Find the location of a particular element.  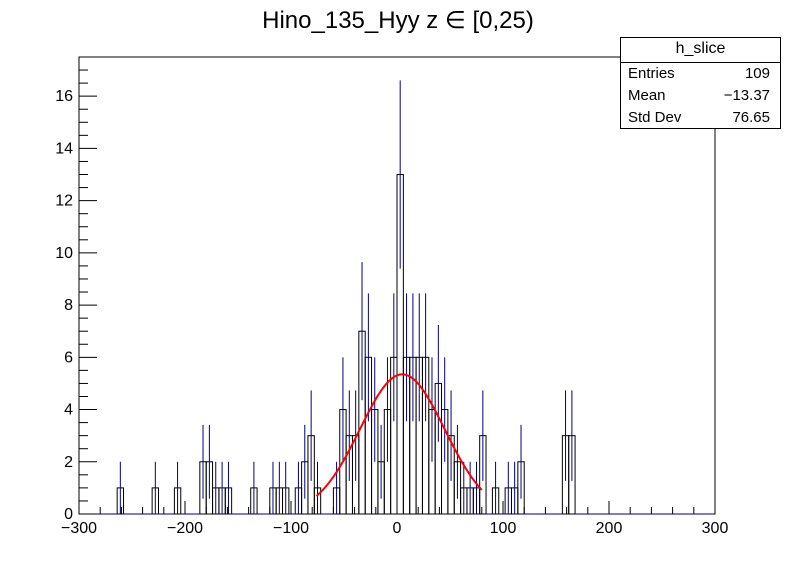

stats-mean-value: −13.37 is located at coordinates (746, 95).